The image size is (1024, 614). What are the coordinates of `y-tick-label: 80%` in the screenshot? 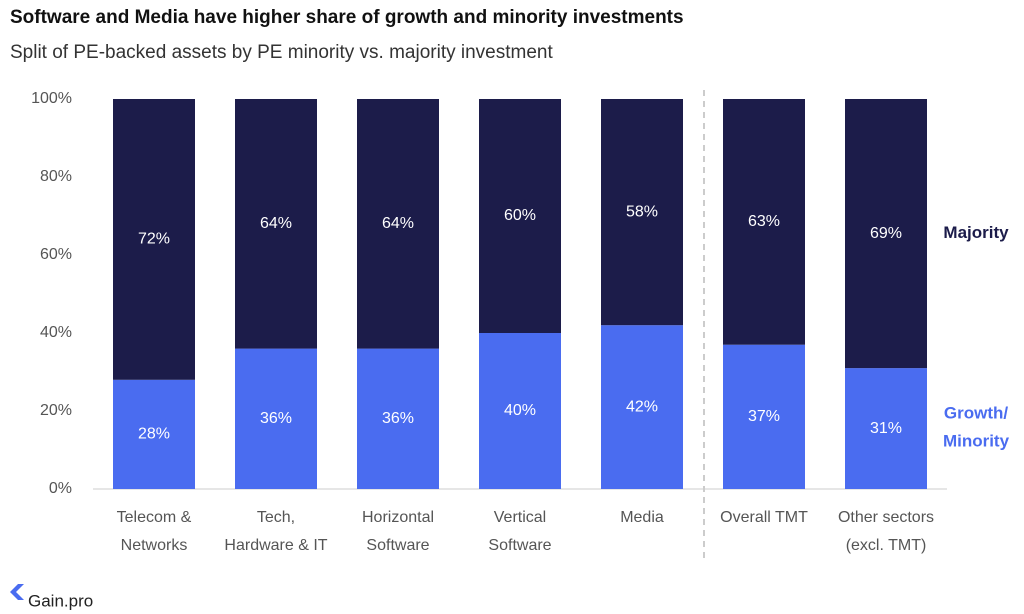 It's located at (56, 176).